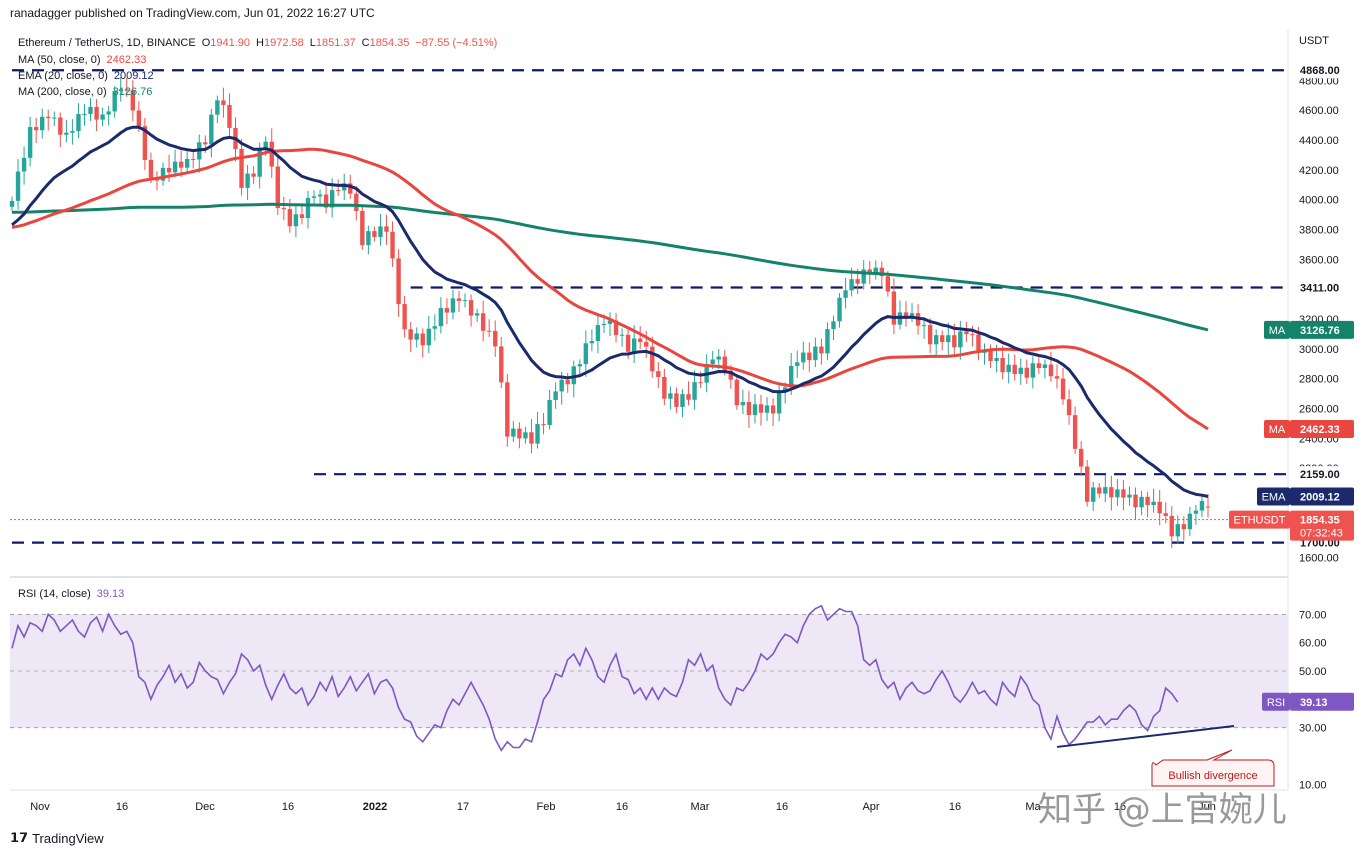 This screenshot has height=857, width=1369. I want to click on price-tick-label: 4200.00, so click(1319, 171).